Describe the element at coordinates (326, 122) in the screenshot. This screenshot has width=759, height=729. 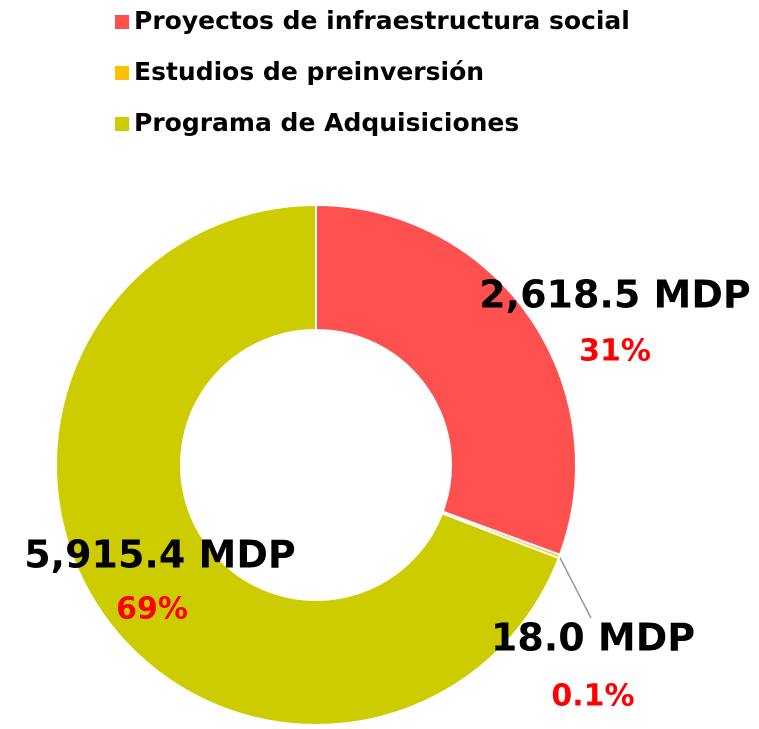
I see `legend-label: Programa de Adquisiciones` at that location.